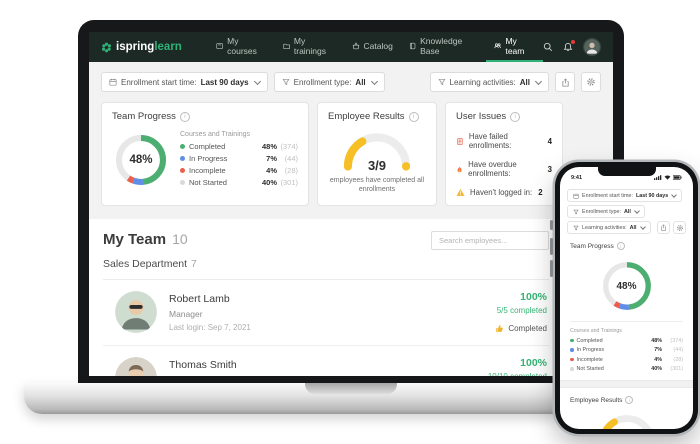 The image size is (700, 444). I want to click on nav-item-knowledge-base: Knowledge Base, so click(443, 47).